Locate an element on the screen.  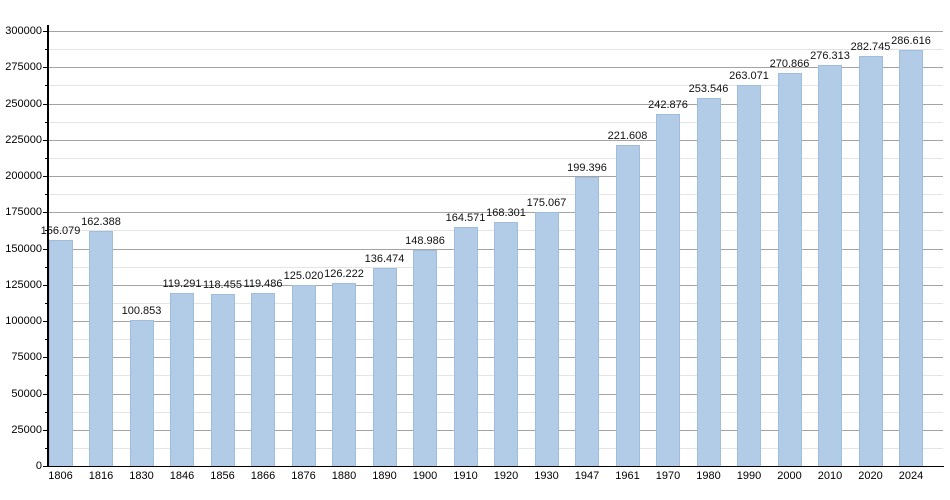
bar-value-label: 199.396 is located at coordinates (587, 167).